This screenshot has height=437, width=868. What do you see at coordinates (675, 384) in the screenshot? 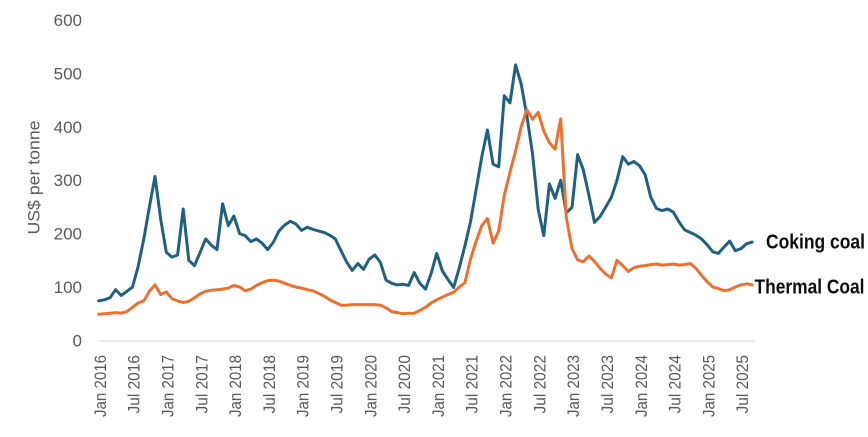
I see `svg-text: Jul 2024` at bounding box center [675, 384].